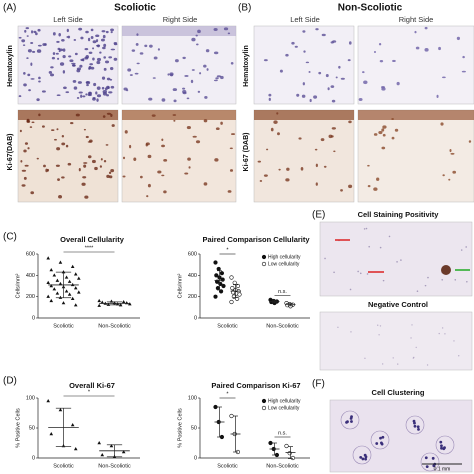  What do you see at coordinates (179, 156) in the screenshot?
I see `micrograph` at bounding box center [179, 156].